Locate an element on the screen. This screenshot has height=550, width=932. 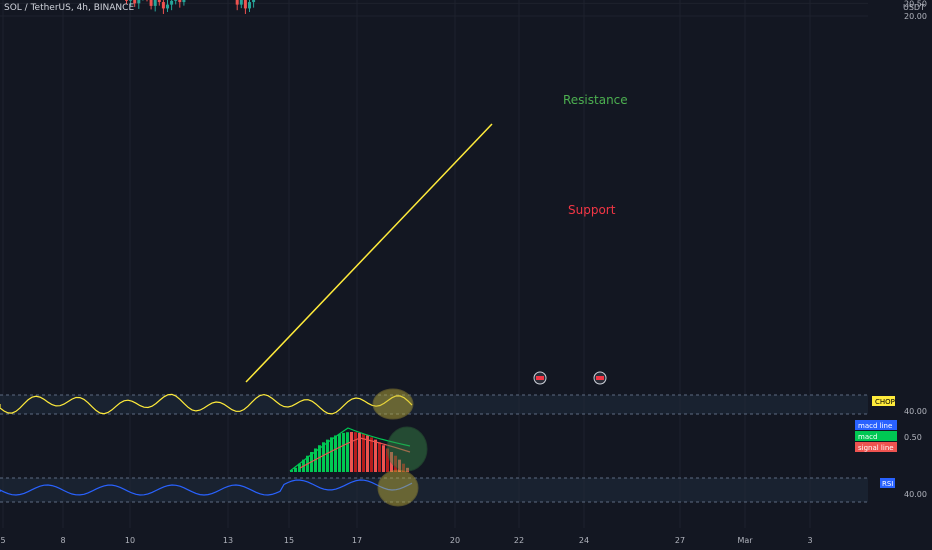
time-tick: 5 is located at coordinates (2, 540).